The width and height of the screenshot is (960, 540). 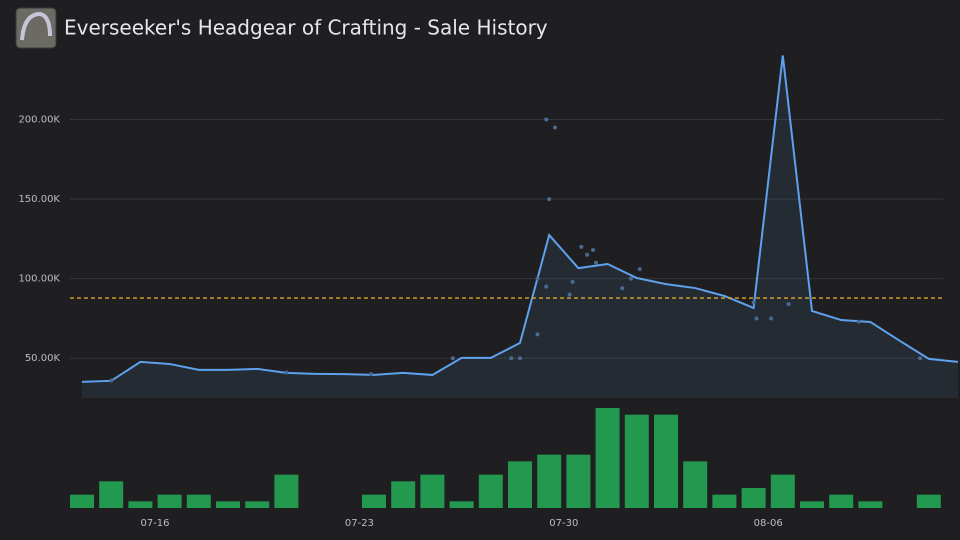 I want to click on y-tick-label: 100.00K, so click(x=39, y=279).